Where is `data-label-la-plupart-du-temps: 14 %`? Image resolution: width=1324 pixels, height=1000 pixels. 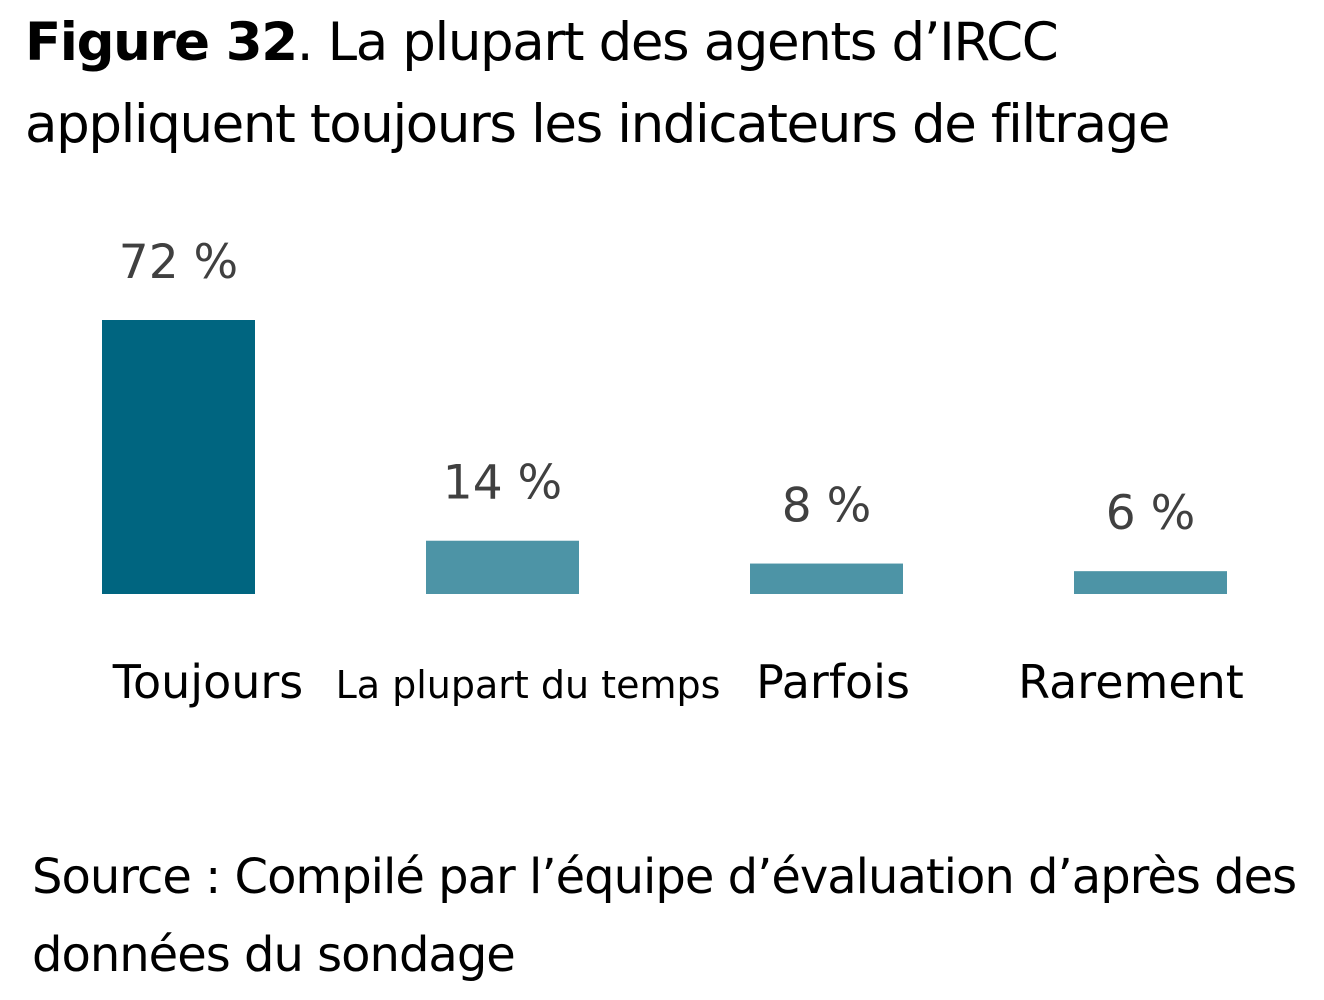
data-label-la-plupart-du-temps: 14 % is located at coordinates (502, 483).